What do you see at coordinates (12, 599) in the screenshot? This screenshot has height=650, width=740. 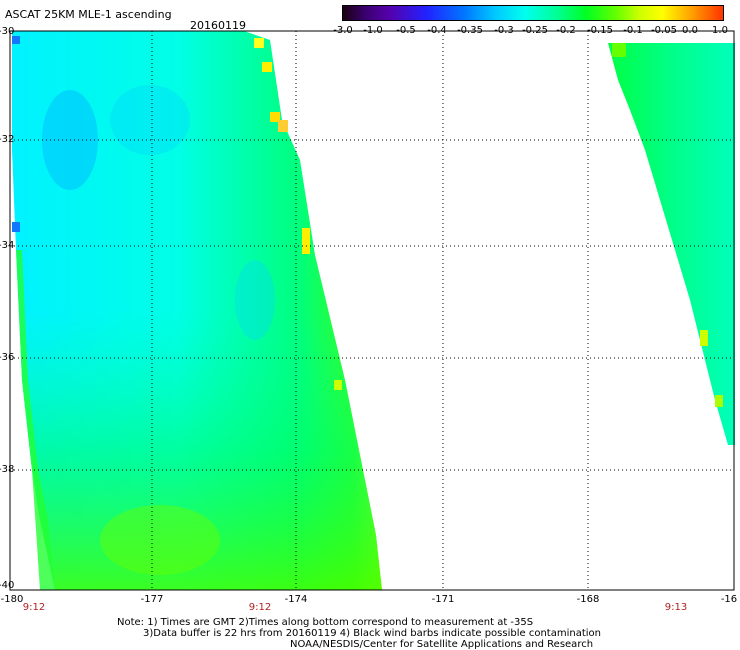 I see `lon-label: -180` at bounding box center [12, 599].